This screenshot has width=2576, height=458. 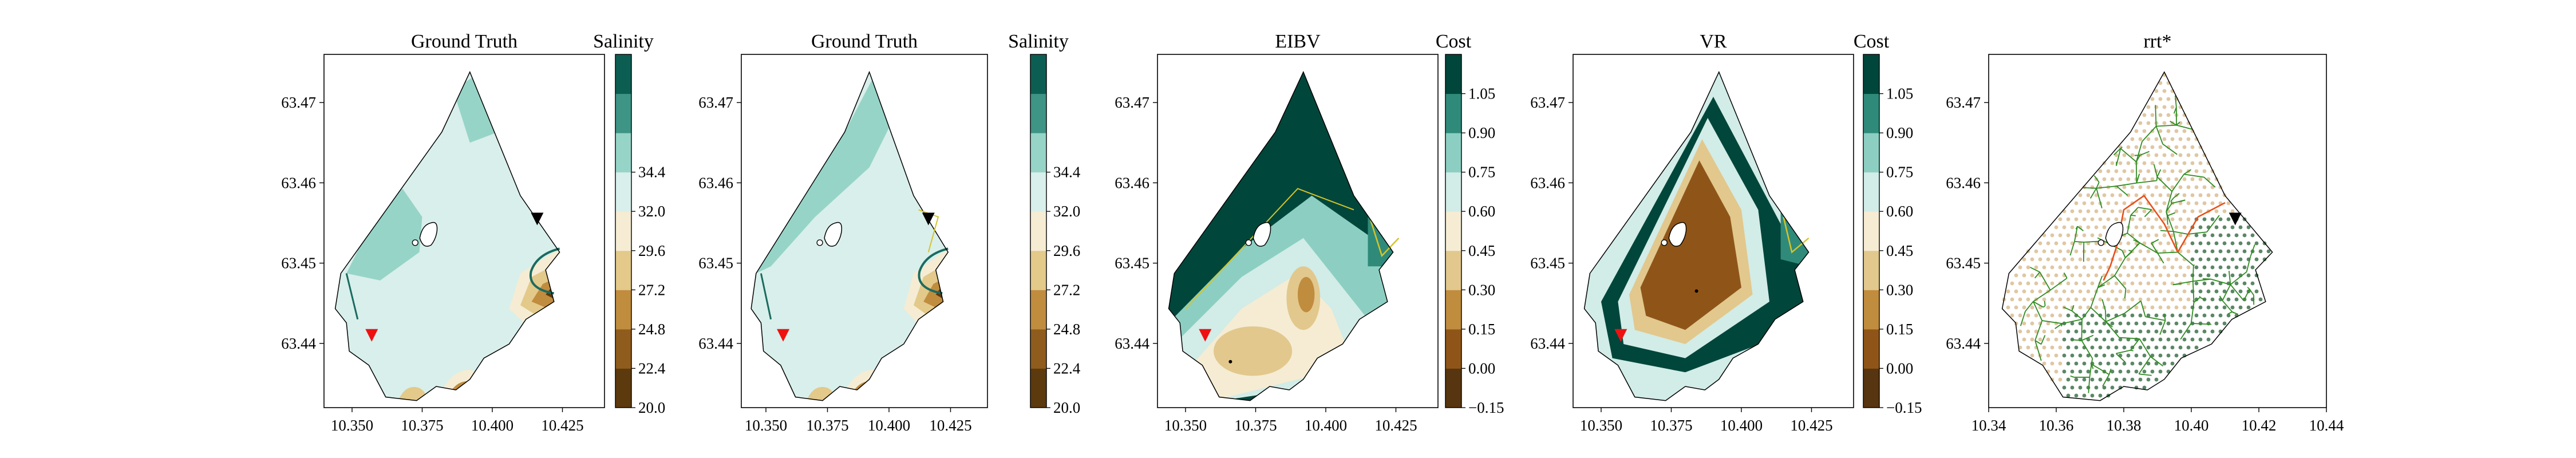 I want to click on colorbar-frame, so click(x=1871, y=231).